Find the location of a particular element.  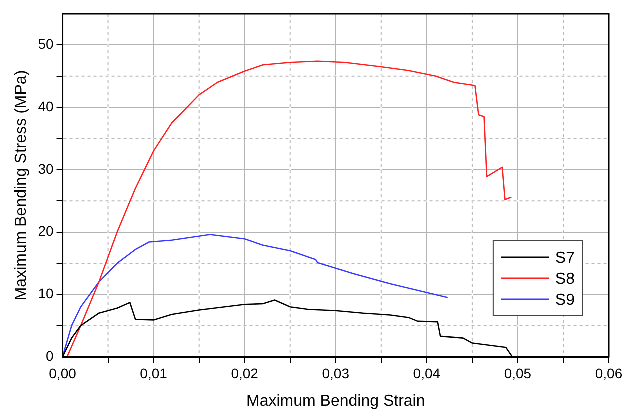

x-axis-title: Maximum Bending Strain is located at coordinates (336, 401).